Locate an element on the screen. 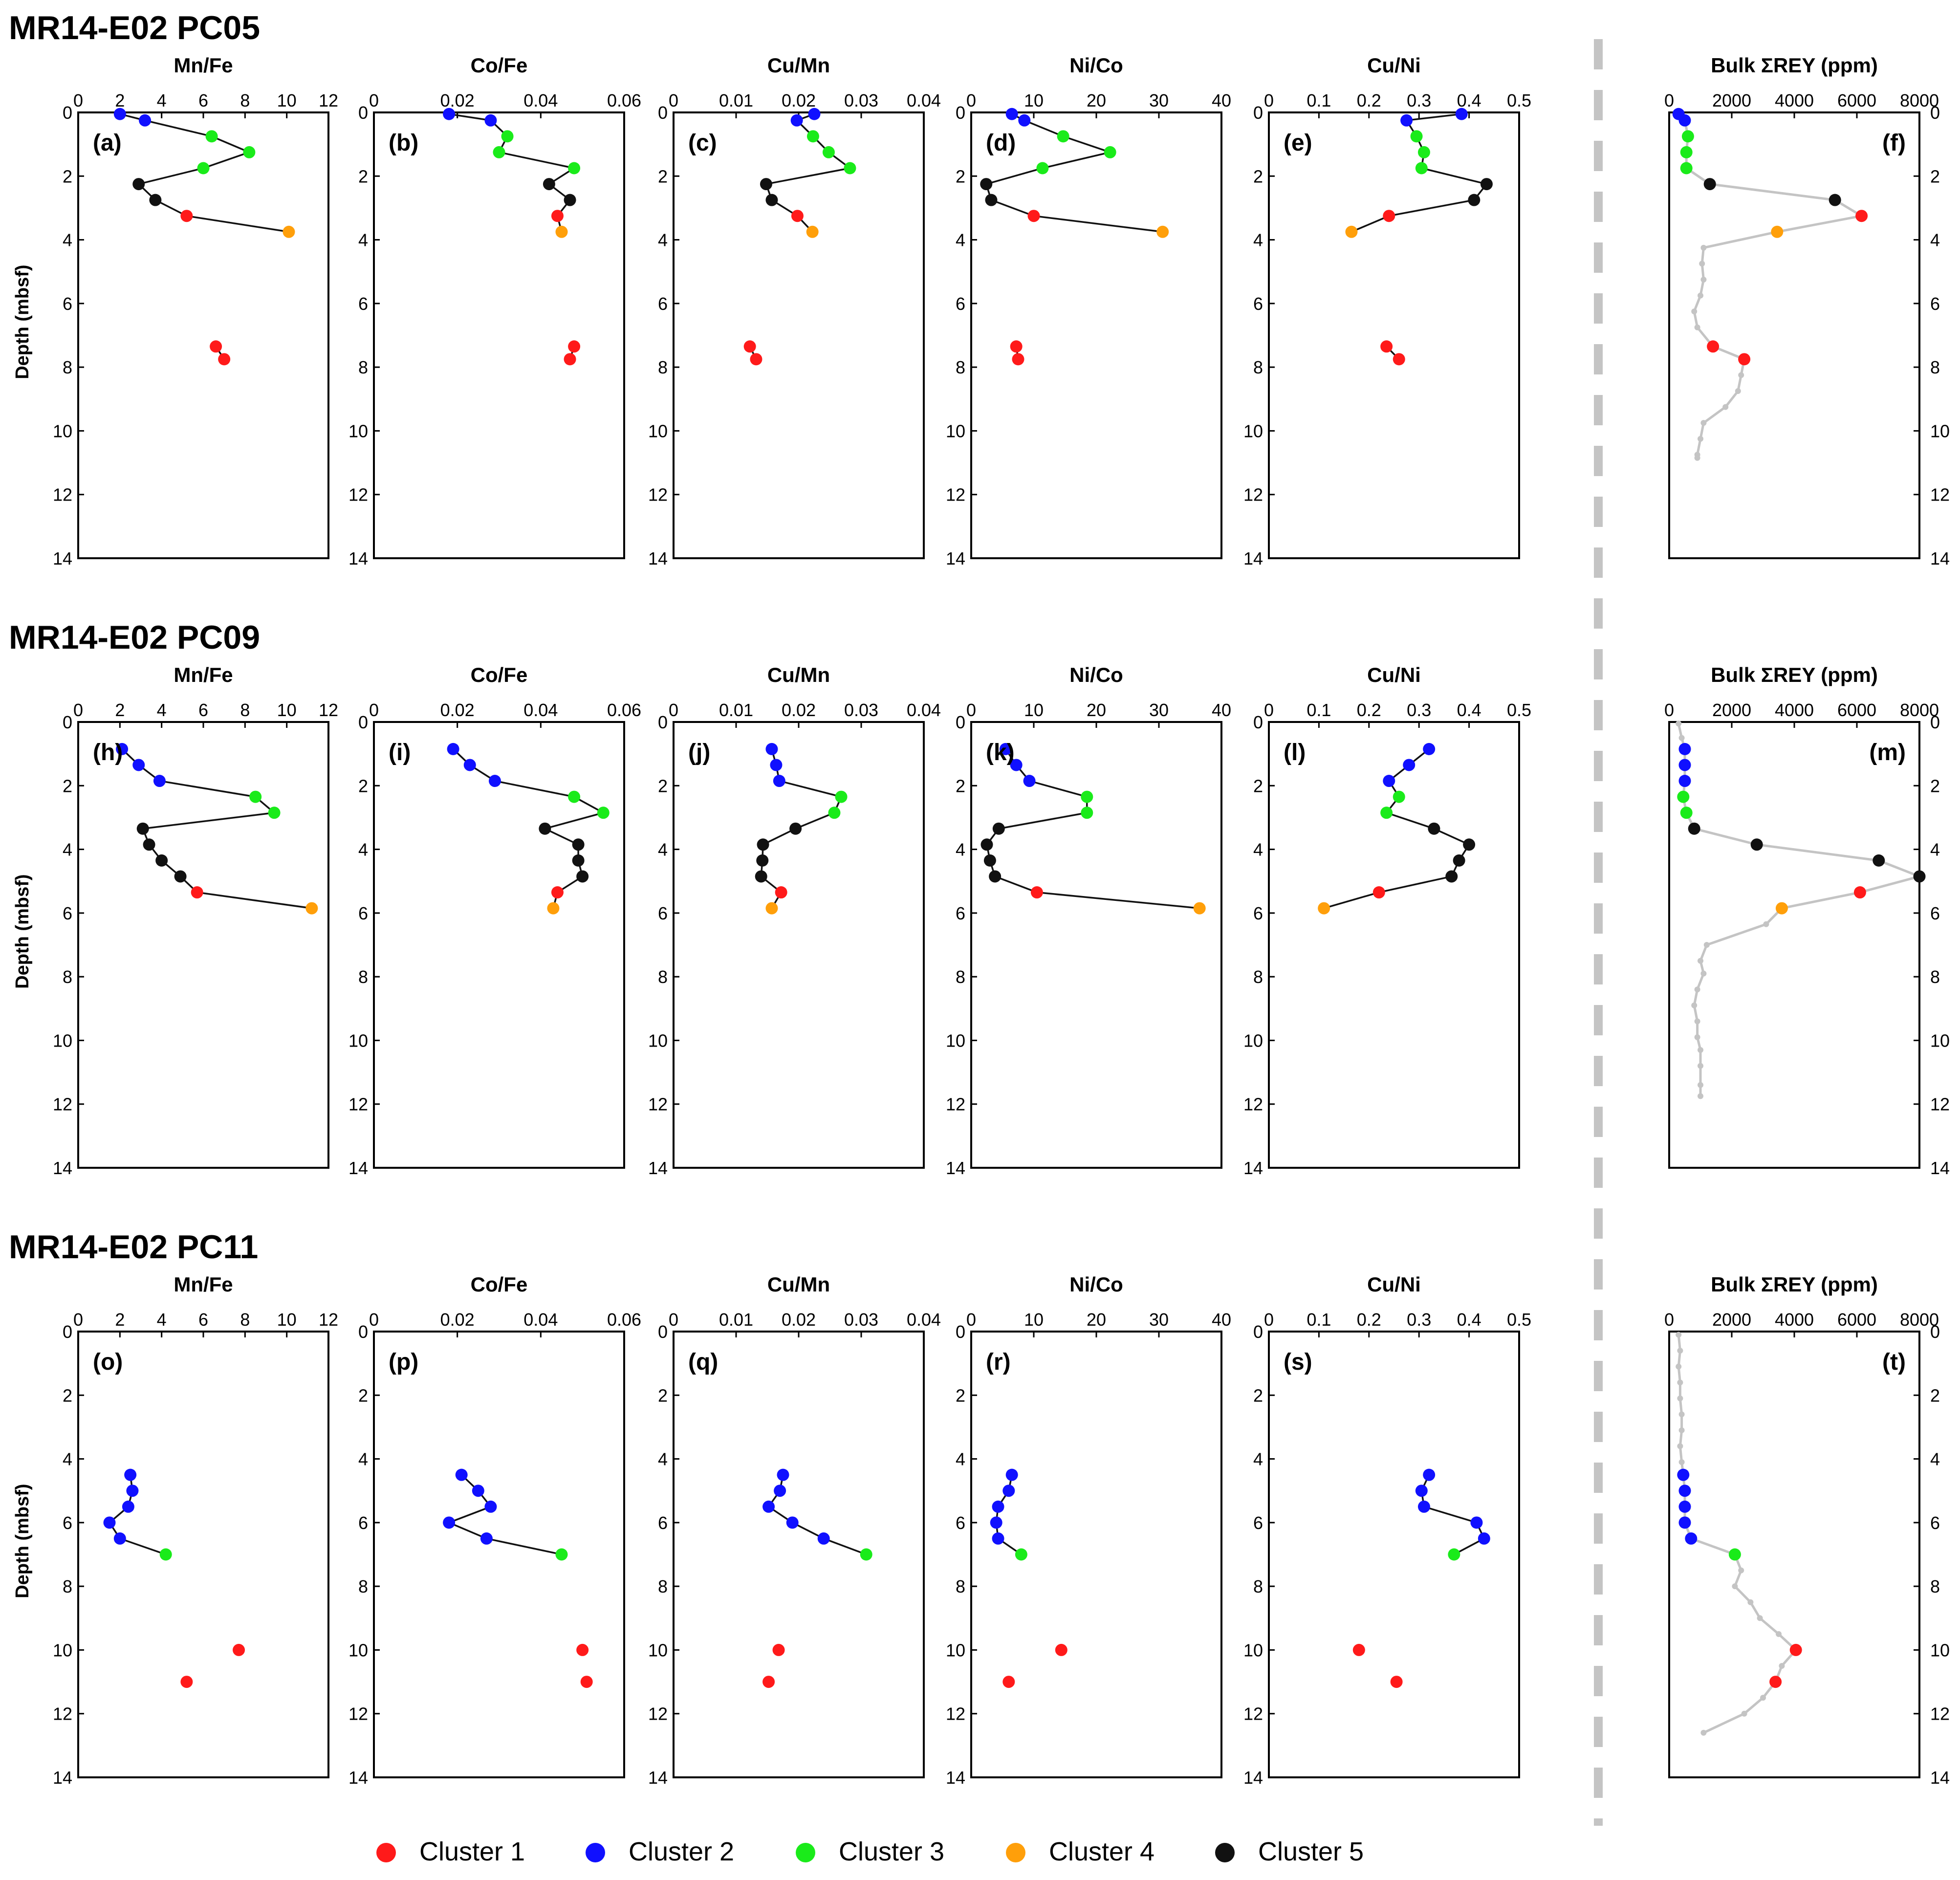 This screenshot has width=1960, height=1880. x-tick-label: 0.06 is located at coordinates (624, 100).